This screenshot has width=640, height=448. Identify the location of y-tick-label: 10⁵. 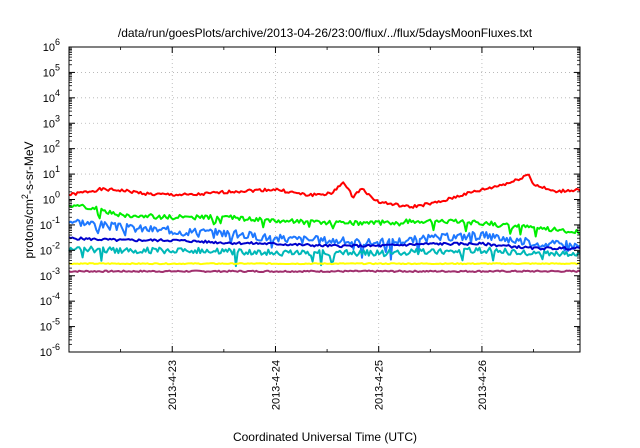
(51, 70).